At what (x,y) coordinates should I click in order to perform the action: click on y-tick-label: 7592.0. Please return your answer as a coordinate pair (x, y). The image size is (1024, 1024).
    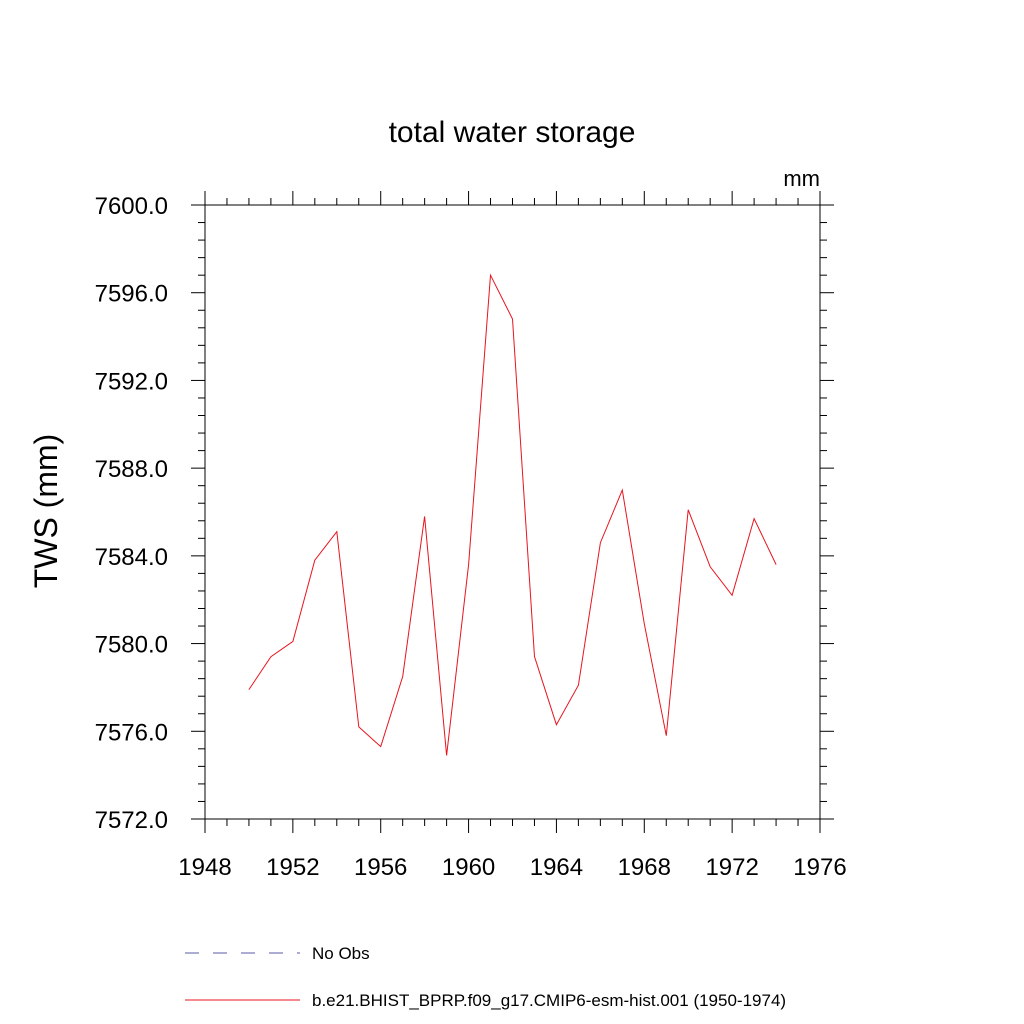
    Looking at the image, I should click on (131, 381).